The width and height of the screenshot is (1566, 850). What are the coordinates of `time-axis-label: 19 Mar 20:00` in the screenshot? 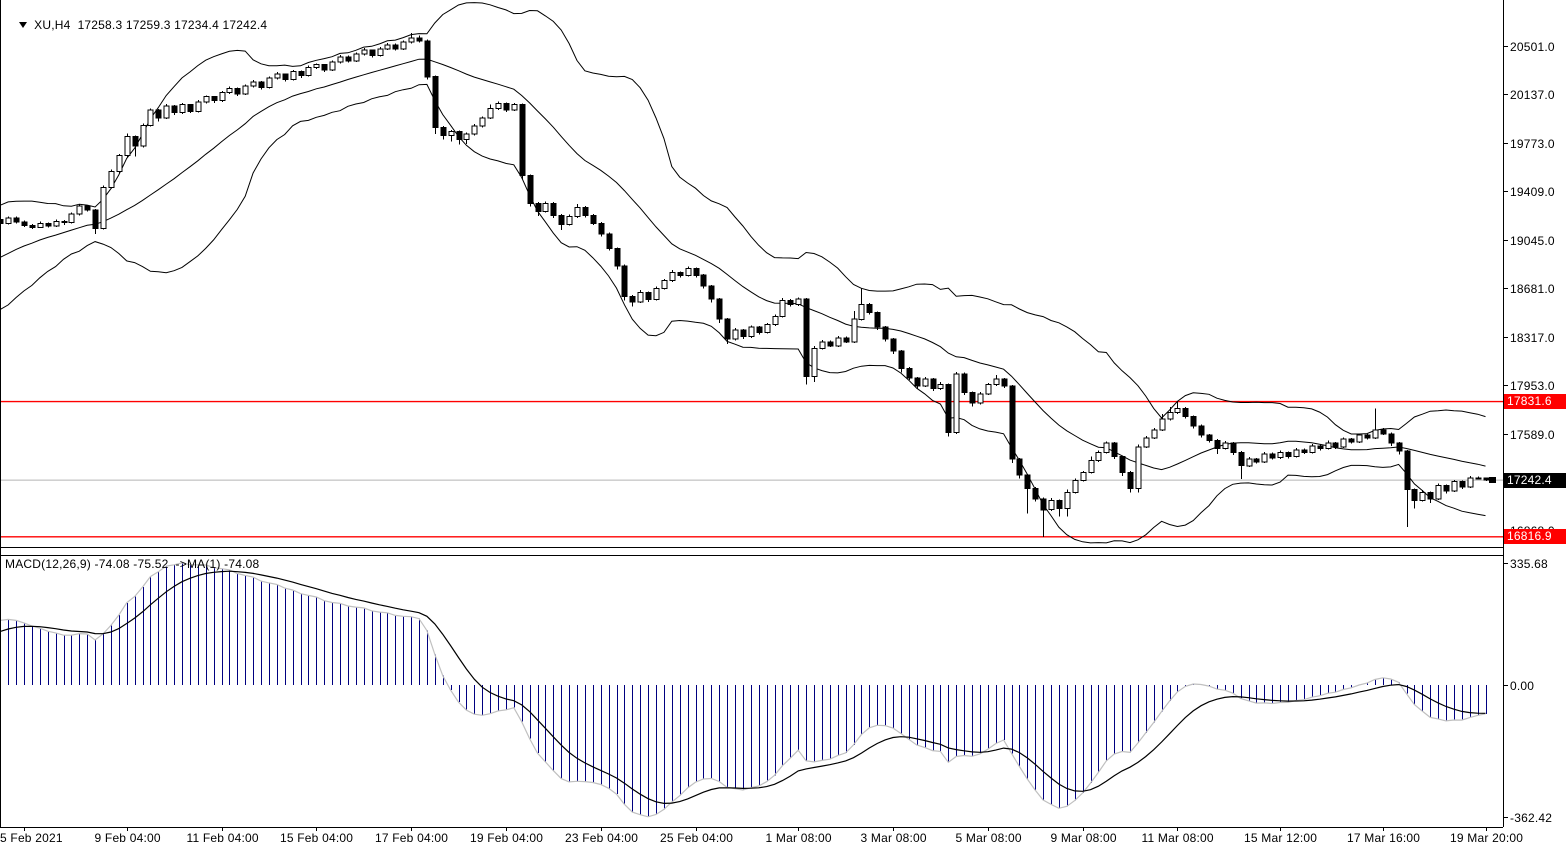 It's located at (1487, 838).